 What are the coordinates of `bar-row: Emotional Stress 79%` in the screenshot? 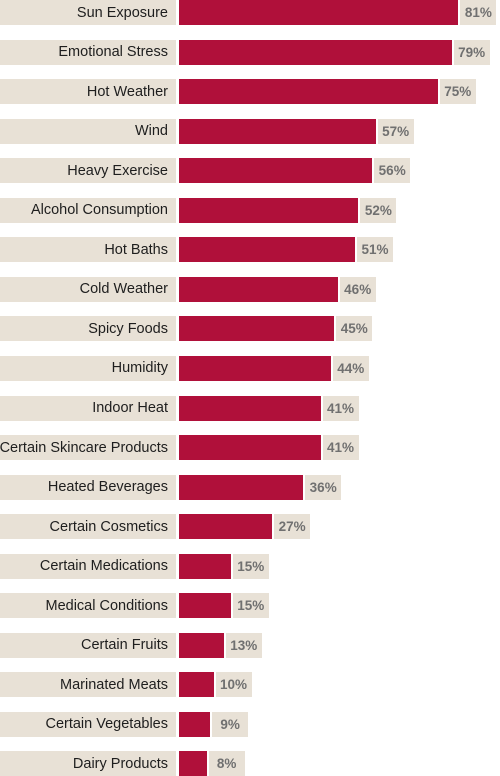 It's located at (250, 52).